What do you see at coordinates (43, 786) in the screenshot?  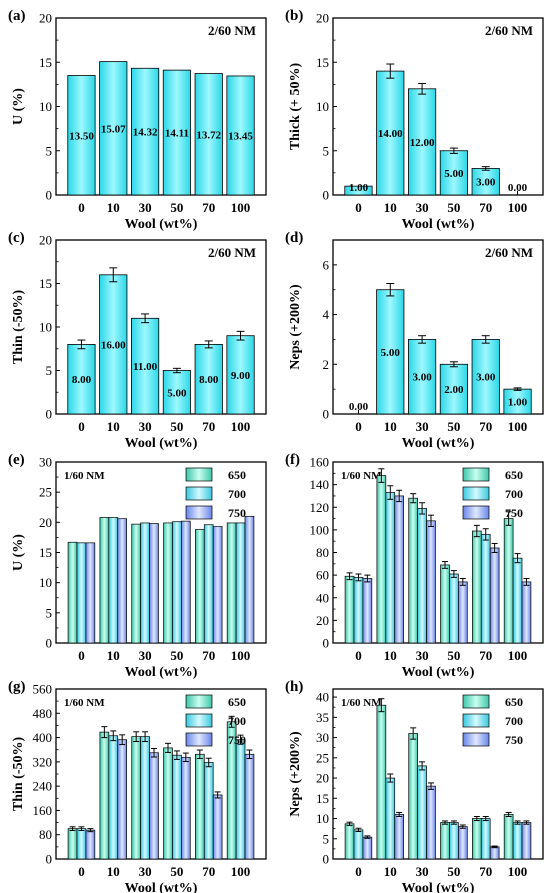 I see `y-tick-label: 240` at bounding box center [43, 786].